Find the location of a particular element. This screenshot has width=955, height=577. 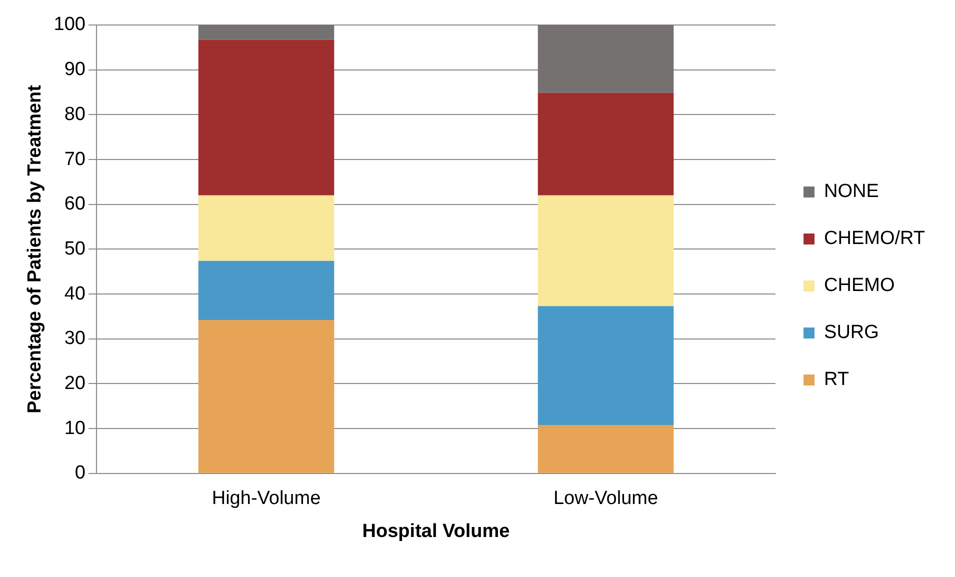

y-axis-title: Percentage of Patients by Treatment is located at coordinates (35, 249).